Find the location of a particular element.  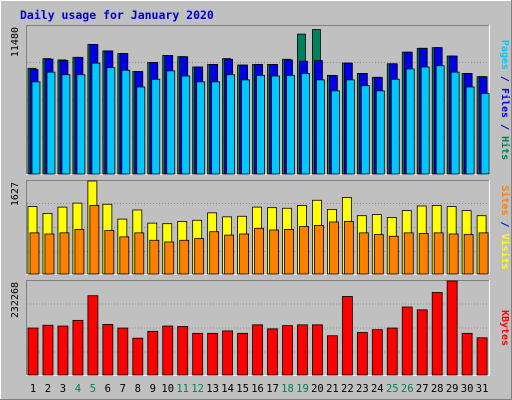

day-label-27: 27 is located at coordinates (422, 389).